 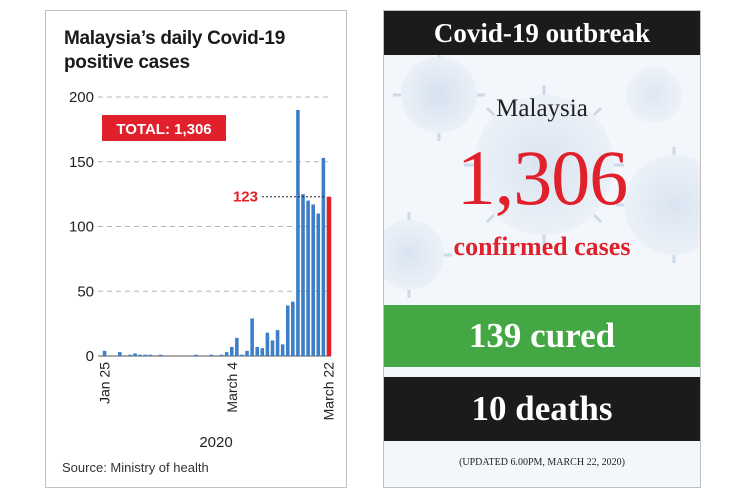 I want to click on total-badge, so click(x=164, y=128).